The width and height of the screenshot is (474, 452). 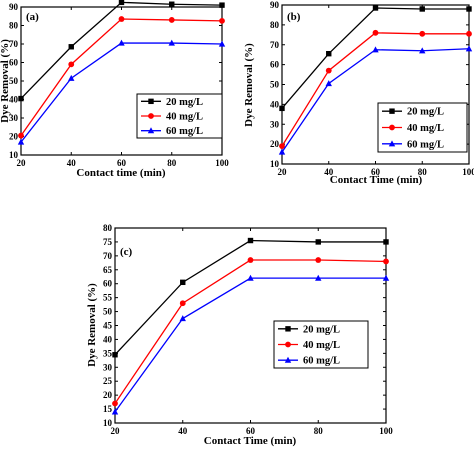 What do you see at coordinates (108, 298) in the screenshot?
I see `y-tick-label: 55` at bounding box center [108, 298].